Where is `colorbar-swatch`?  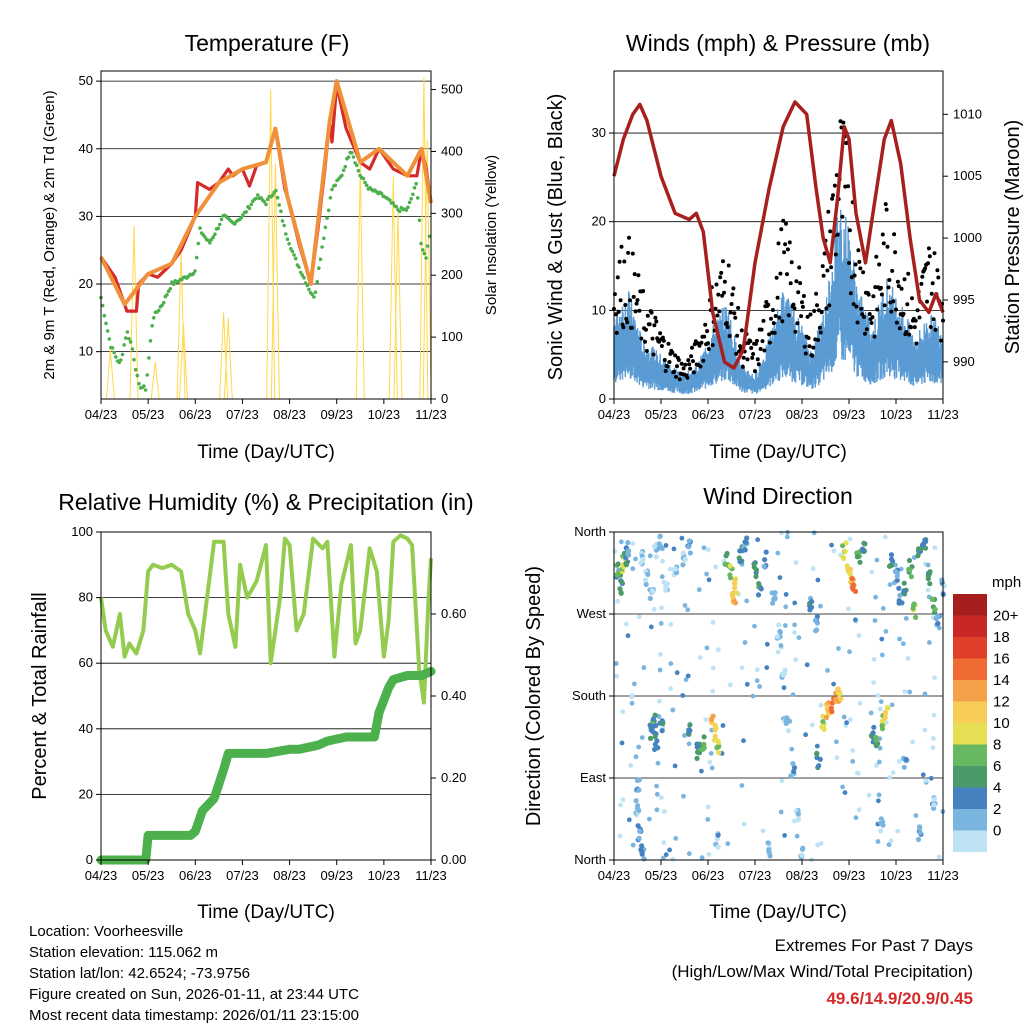
colorbar-swatch is located at coordinates (970, 777).